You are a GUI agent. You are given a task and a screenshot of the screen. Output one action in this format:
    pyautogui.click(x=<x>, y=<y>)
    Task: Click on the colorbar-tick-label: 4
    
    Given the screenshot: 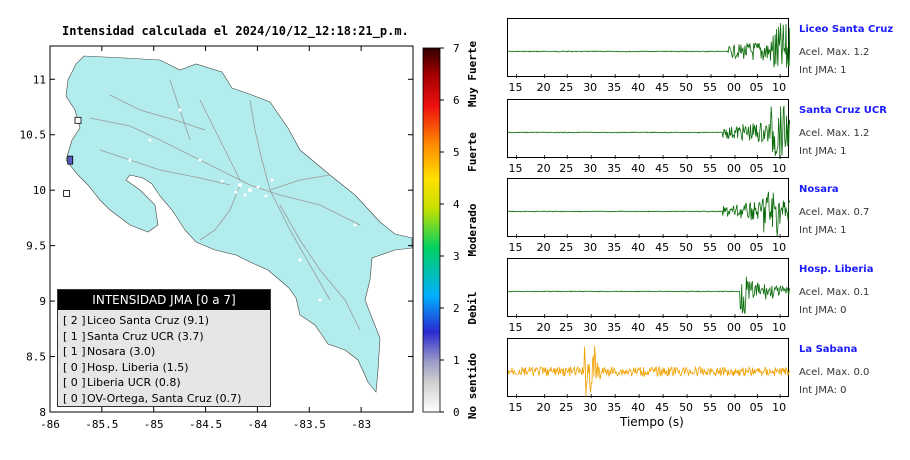 What is the action you would take?
    pyautogui.click(x=456, y=204)
    